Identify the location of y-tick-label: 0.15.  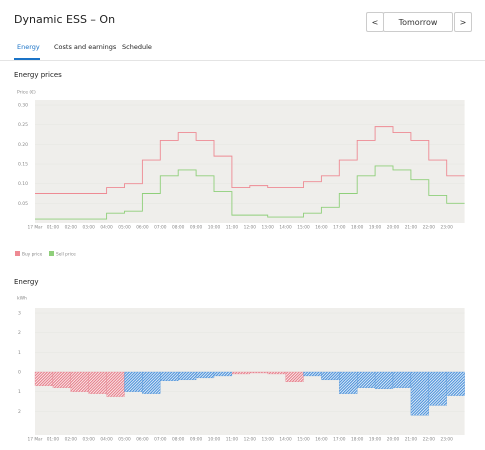
(23, 165).